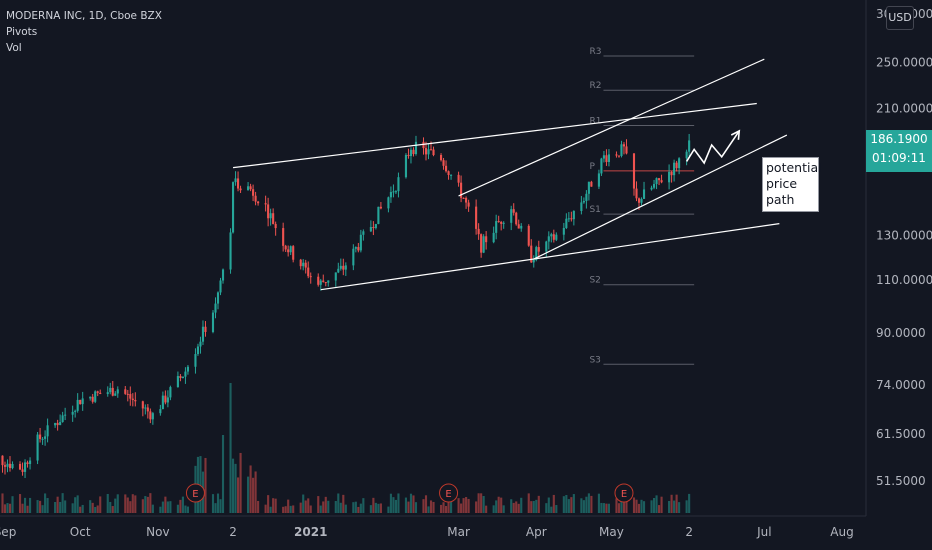 The width and height of the screenshot is (932, 550). I want to click on note-annotation: potential price path, so click(792, 184).